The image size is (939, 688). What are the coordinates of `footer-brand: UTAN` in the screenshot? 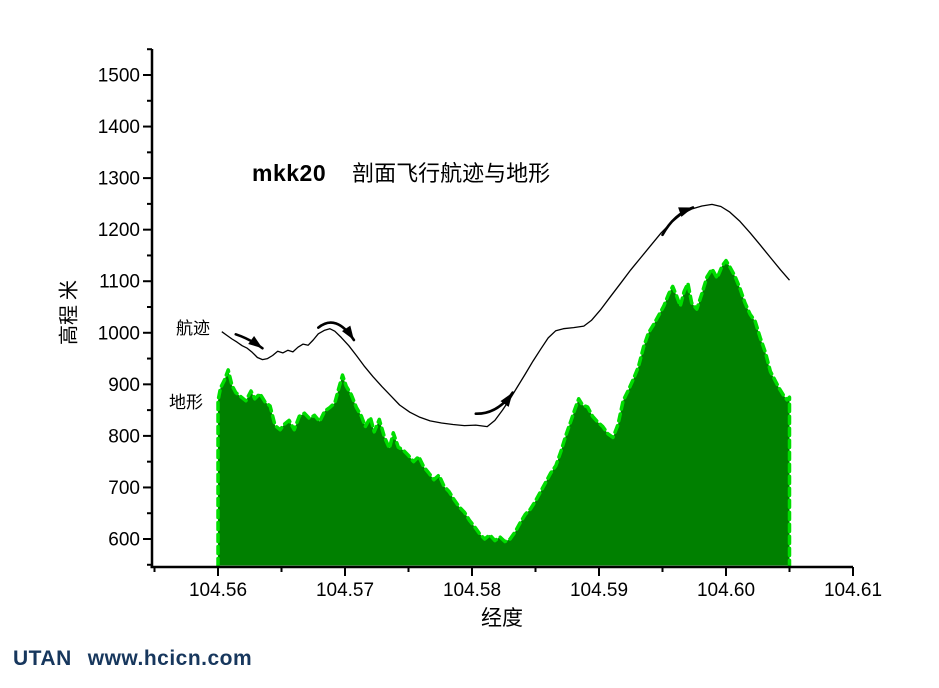 It's located at (42, 658).